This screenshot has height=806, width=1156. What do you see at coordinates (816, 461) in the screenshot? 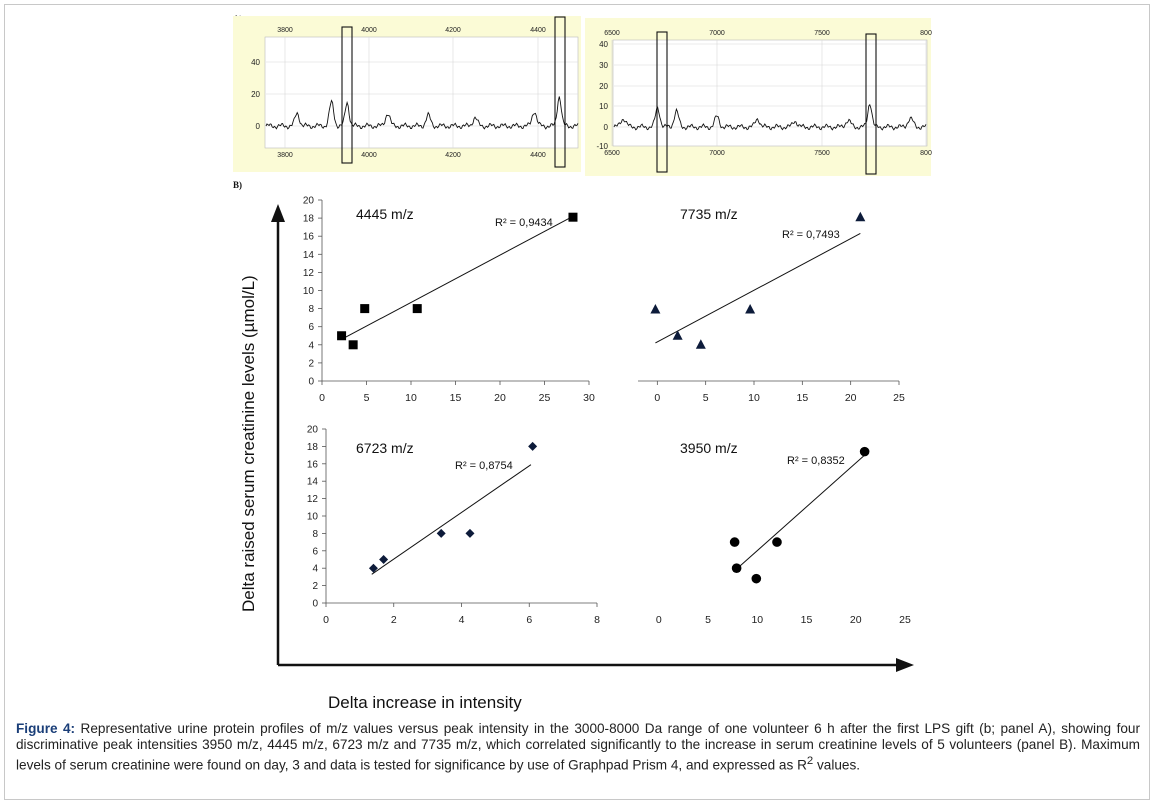
I see `chart-r2-label: R² = 0,8352` at bounding box center [816, 461].